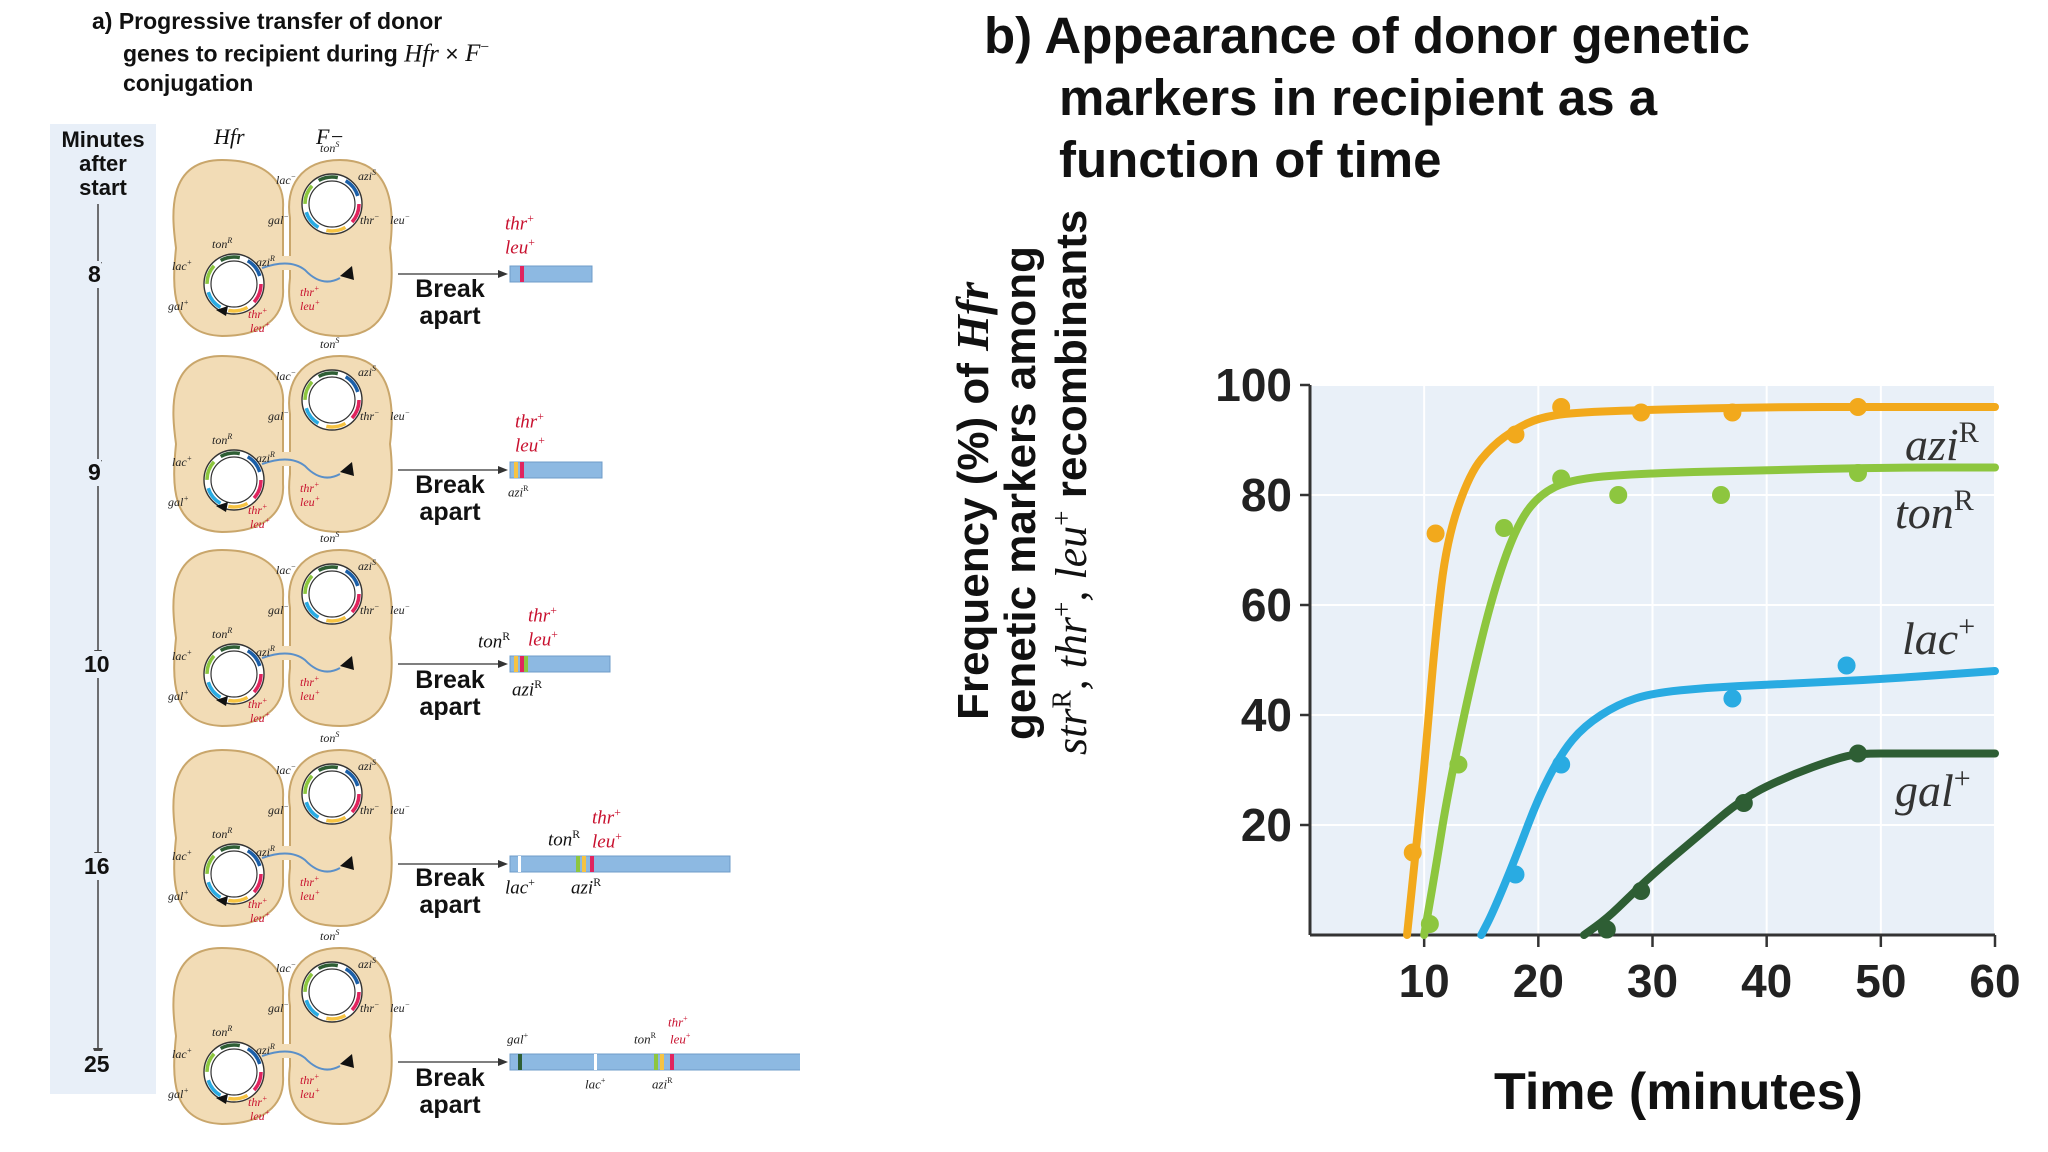  Describe the element at coordinates (272, 648) in the screenshot. I see `label-aziR-sup: R` at that location.